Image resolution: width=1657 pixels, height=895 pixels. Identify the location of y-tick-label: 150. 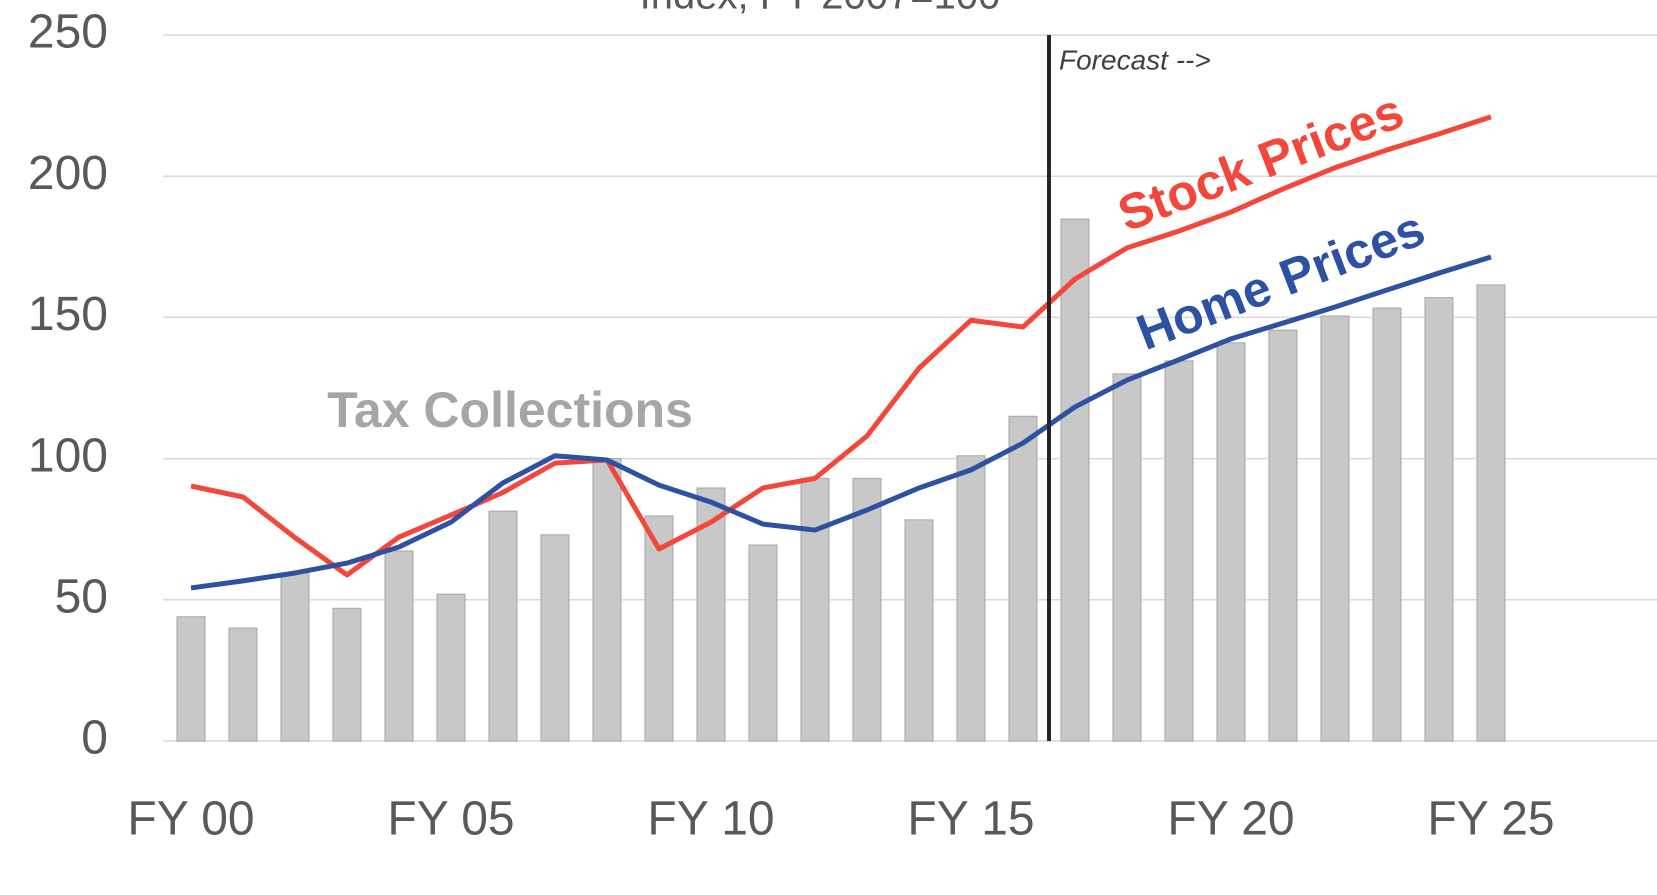
(68, 314).